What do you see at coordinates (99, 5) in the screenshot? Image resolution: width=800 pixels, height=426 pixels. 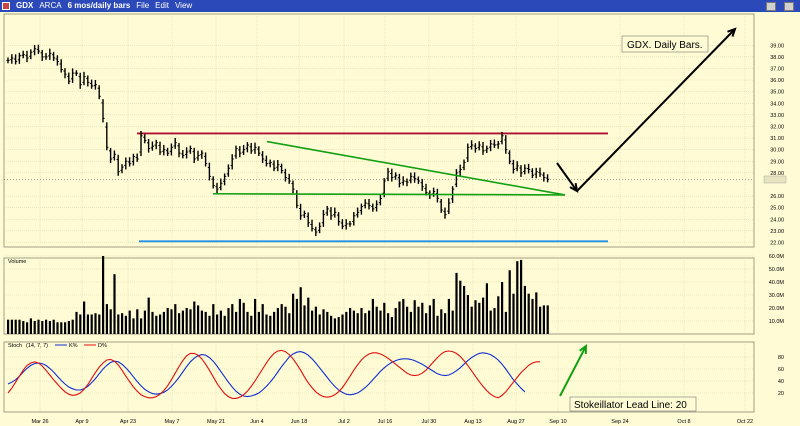 I see `period-label: 6 mos/daily bars` at bounding box center [99, 5].